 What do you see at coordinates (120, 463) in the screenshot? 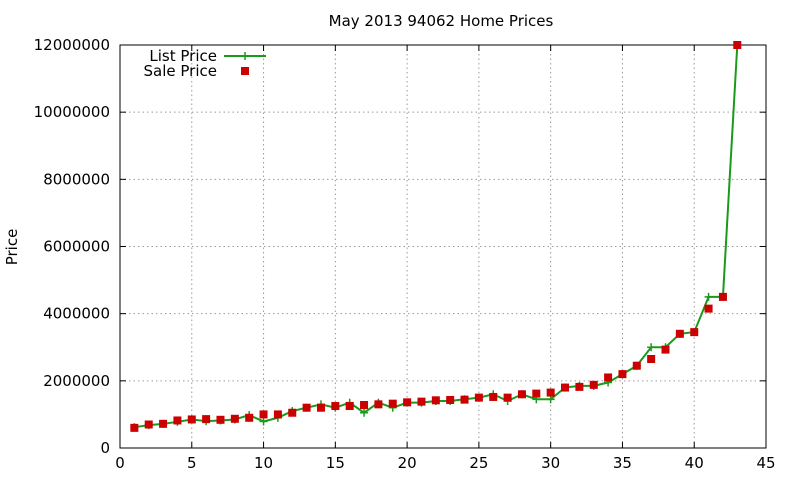
I see `x-tick-label: 0` at bounding box center [120, 463].